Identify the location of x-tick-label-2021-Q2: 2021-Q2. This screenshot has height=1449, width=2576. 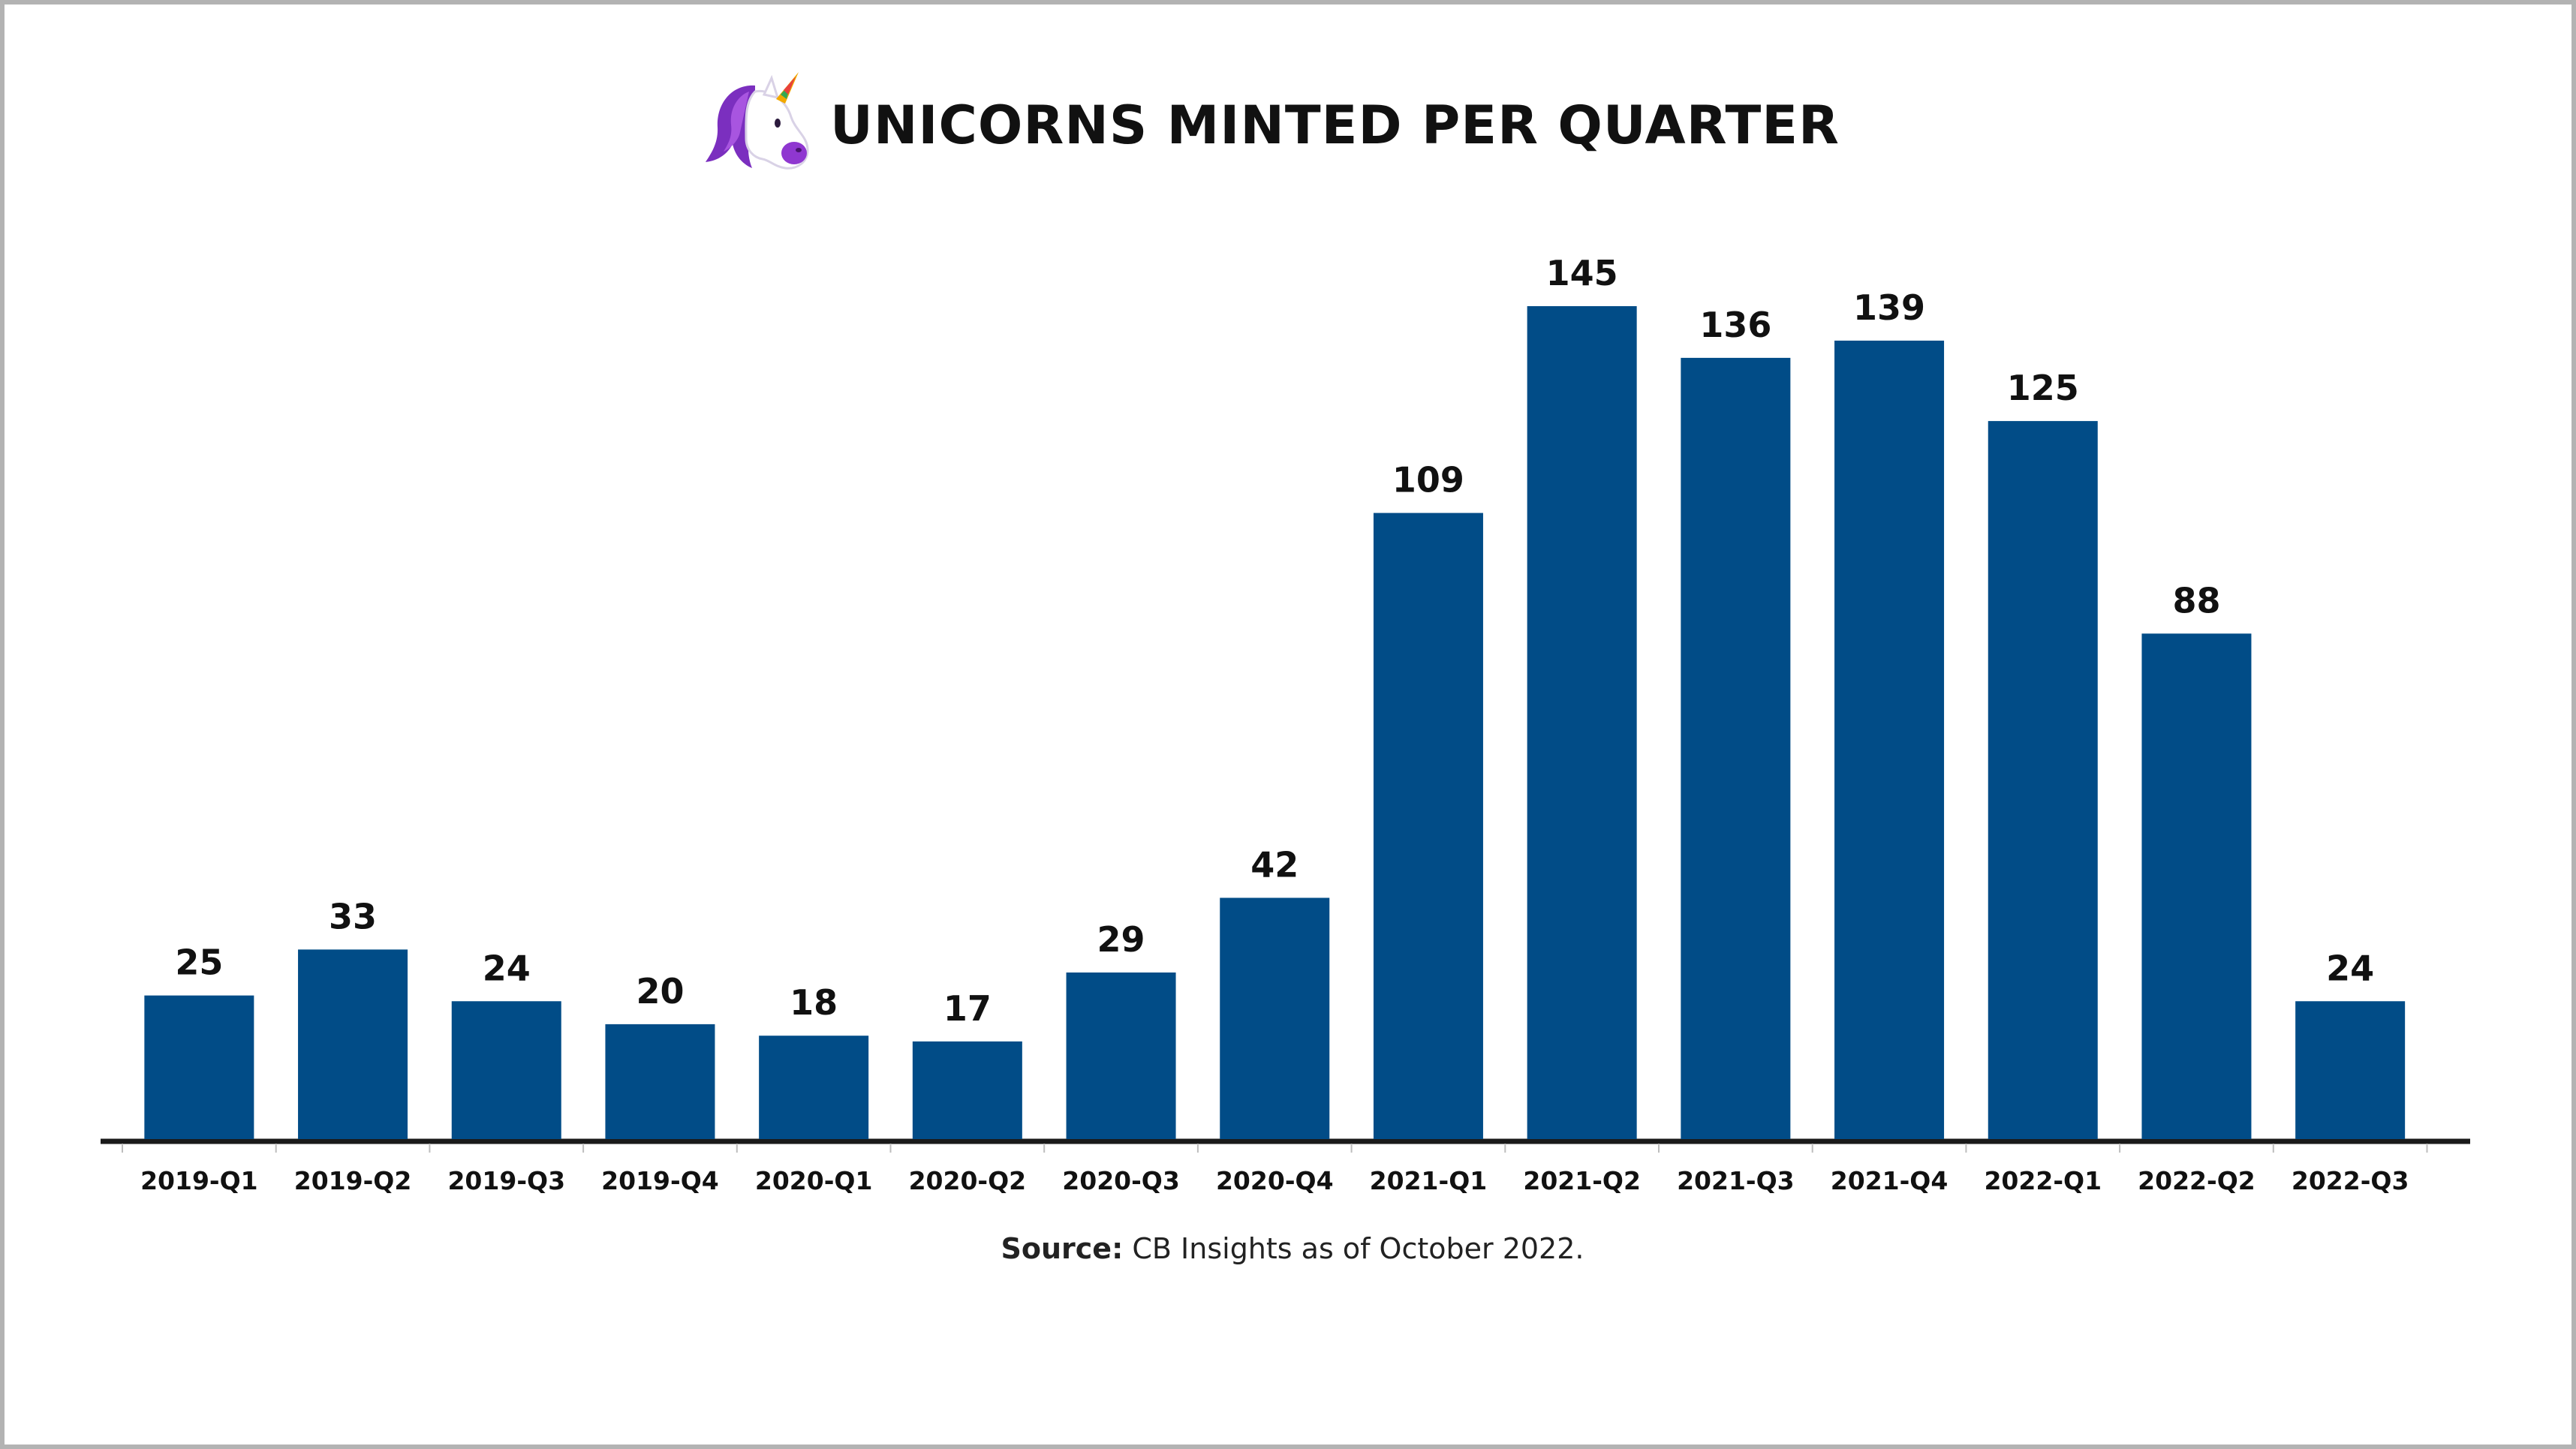
(1582, 1180).